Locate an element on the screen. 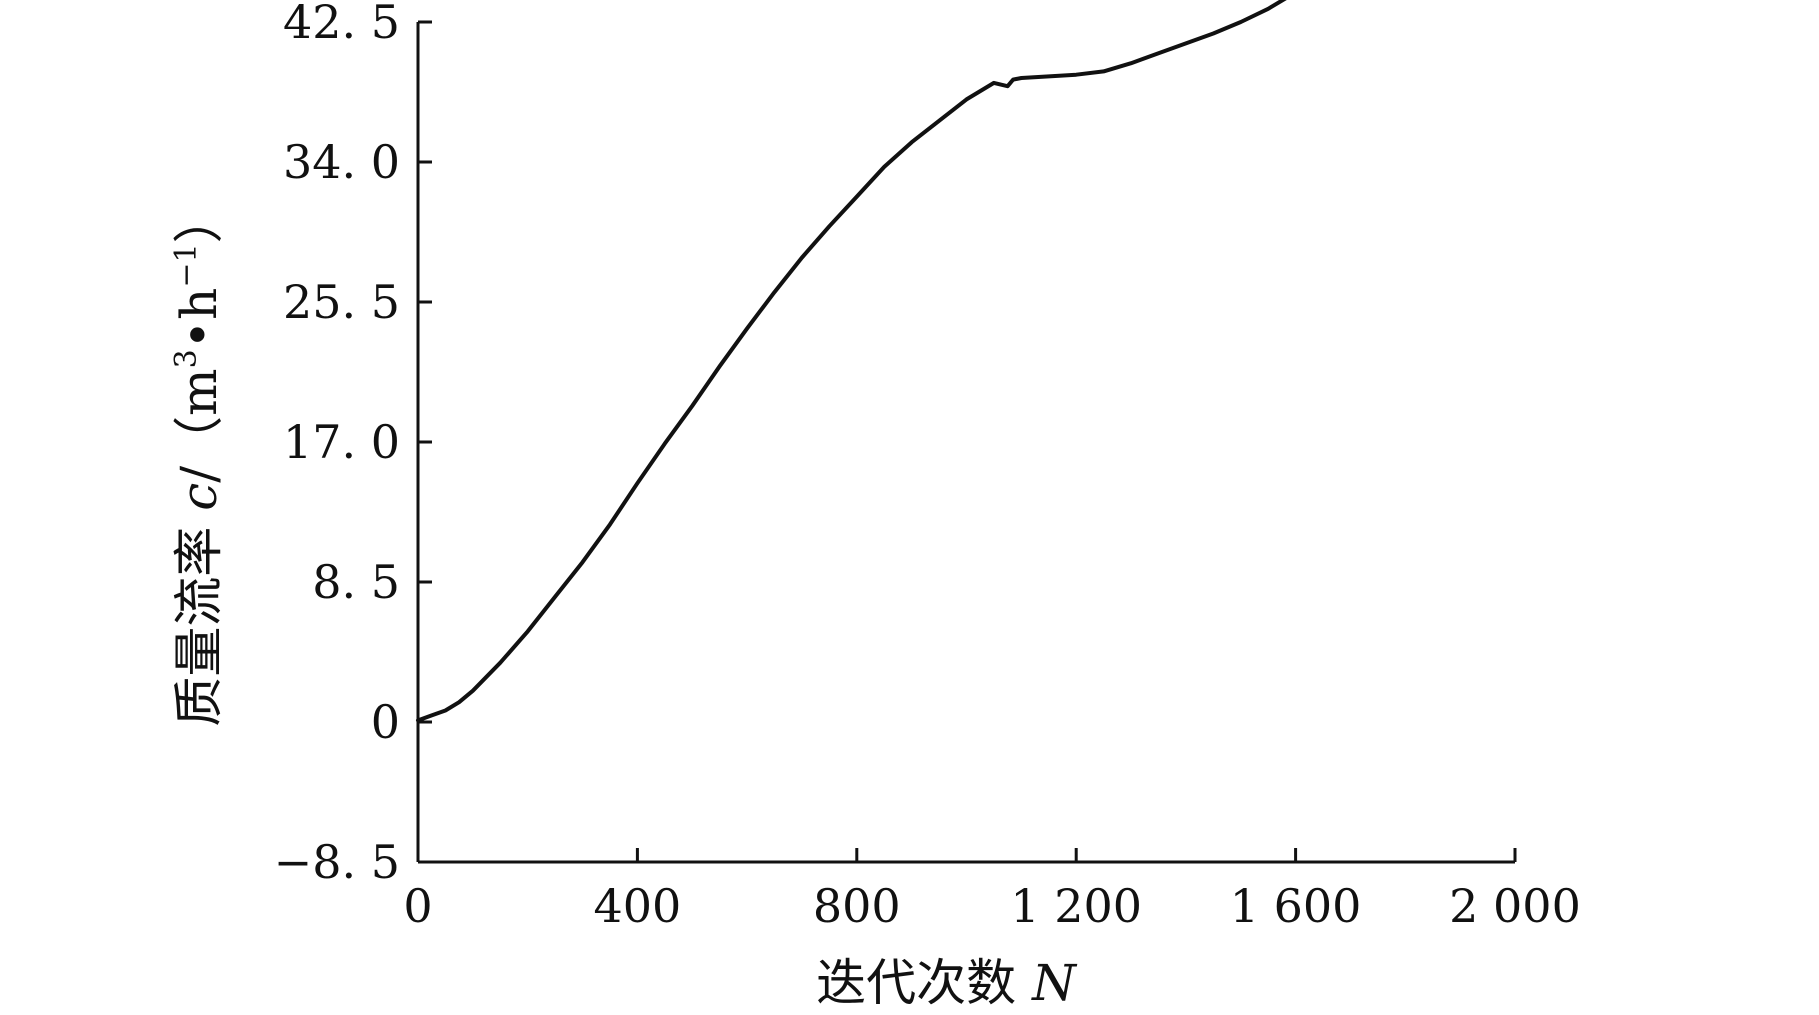  x-tick-label: 800 is located at coordinates (857, 906).